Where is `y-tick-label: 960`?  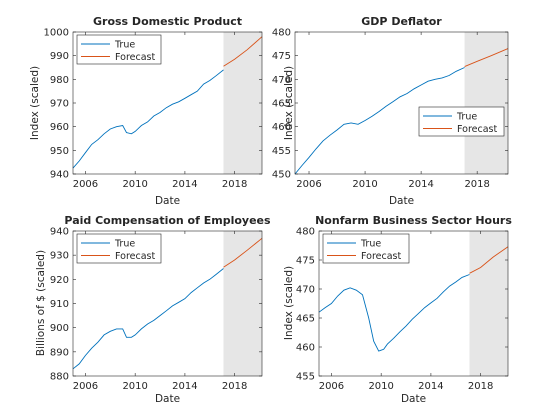 y-tick-label: 960 is located at coordinates (59, 127).